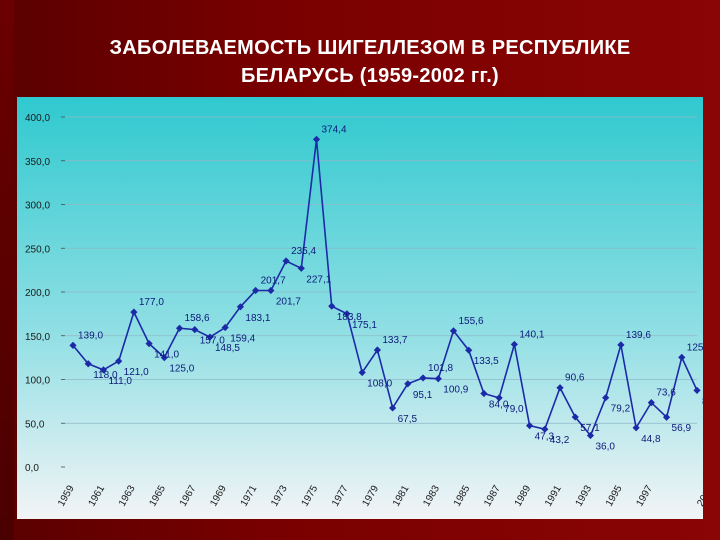 This screenshot has width=720, height=540. I want to click on data-label: 125,3, so click(695, 347).